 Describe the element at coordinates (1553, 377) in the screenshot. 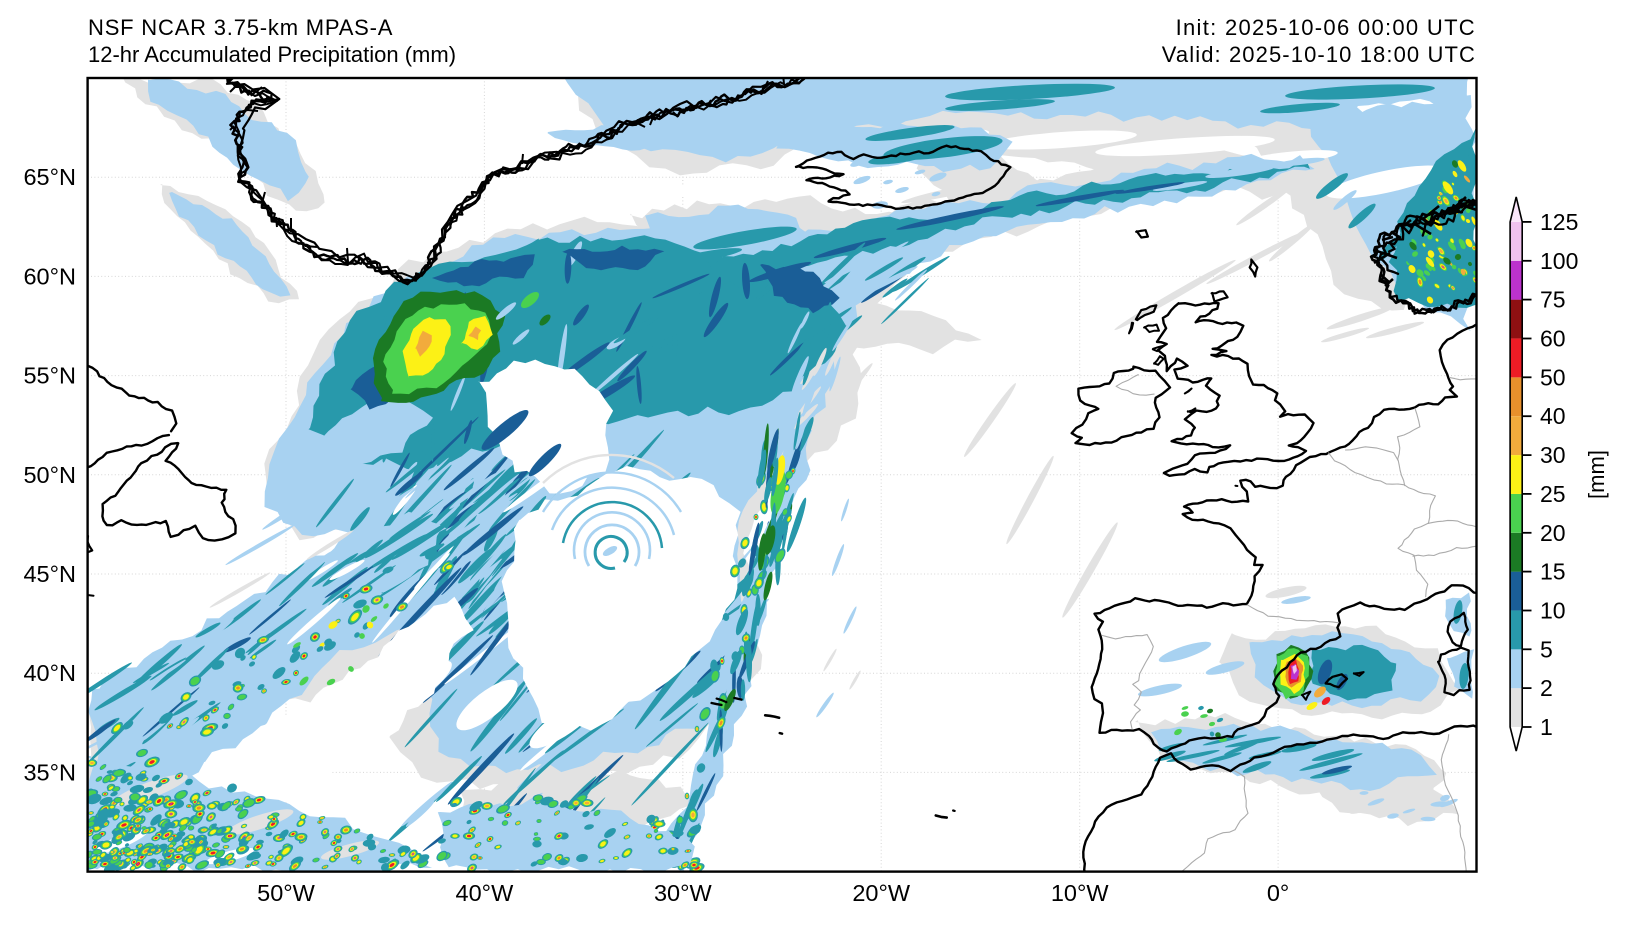

I see `svg-text: 50` at that location.